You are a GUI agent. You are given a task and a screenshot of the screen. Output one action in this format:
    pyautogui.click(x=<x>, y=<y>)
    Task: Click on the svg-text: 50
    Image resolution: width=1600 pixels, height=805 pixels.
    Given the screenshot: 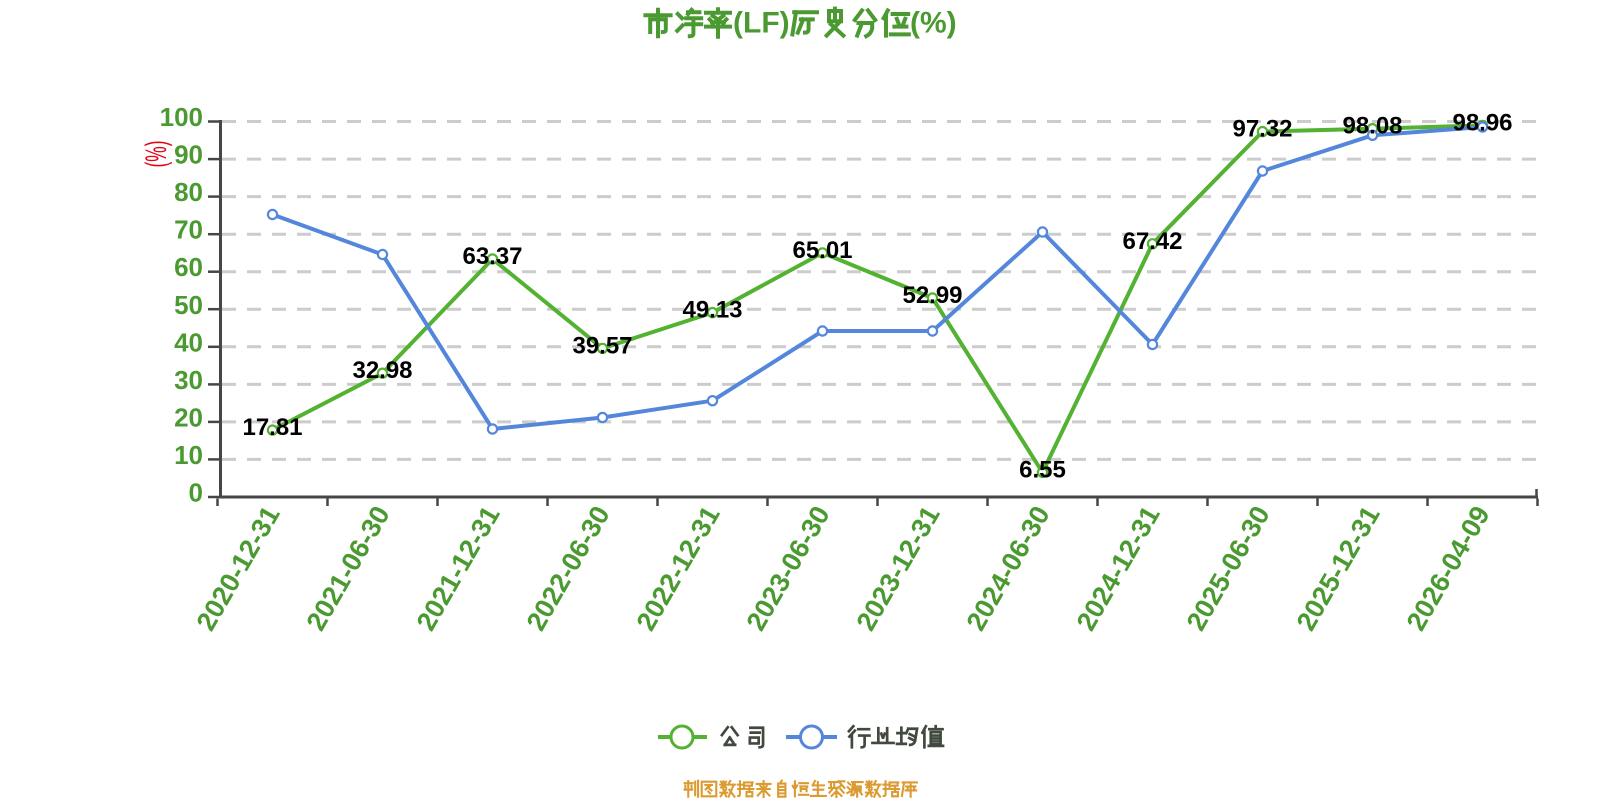 What is the action you would take?
    pyautogui.click(x=188, y=305)
    